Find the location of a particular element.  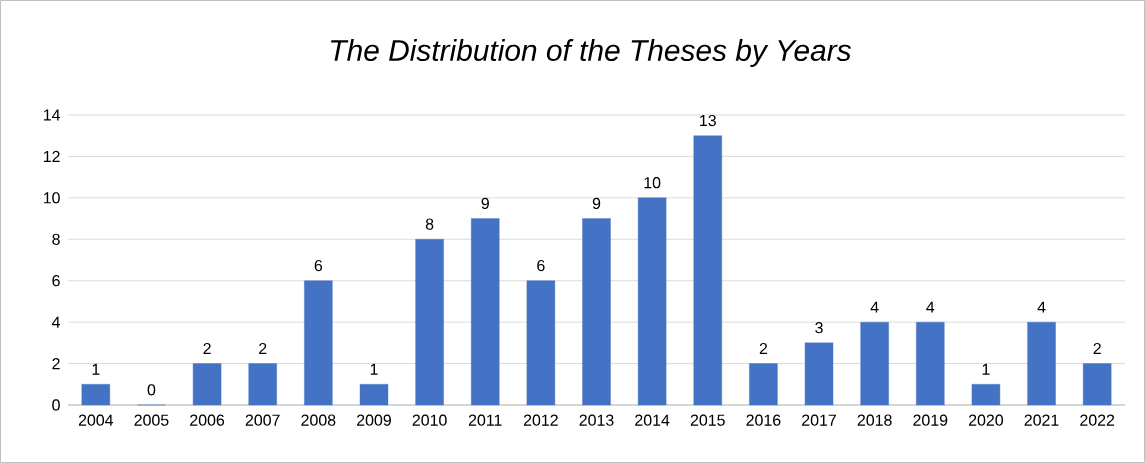

x-tick-label: 2013 is located at coordinates (596, 420).